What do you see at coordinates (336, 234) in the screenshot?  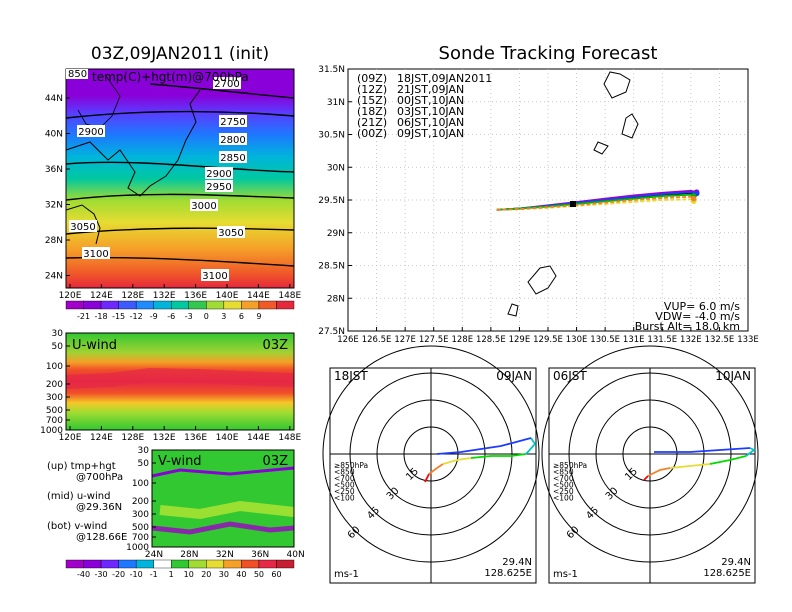 I see `lat-tick-label: 29N` at bounding box center [336, 234].